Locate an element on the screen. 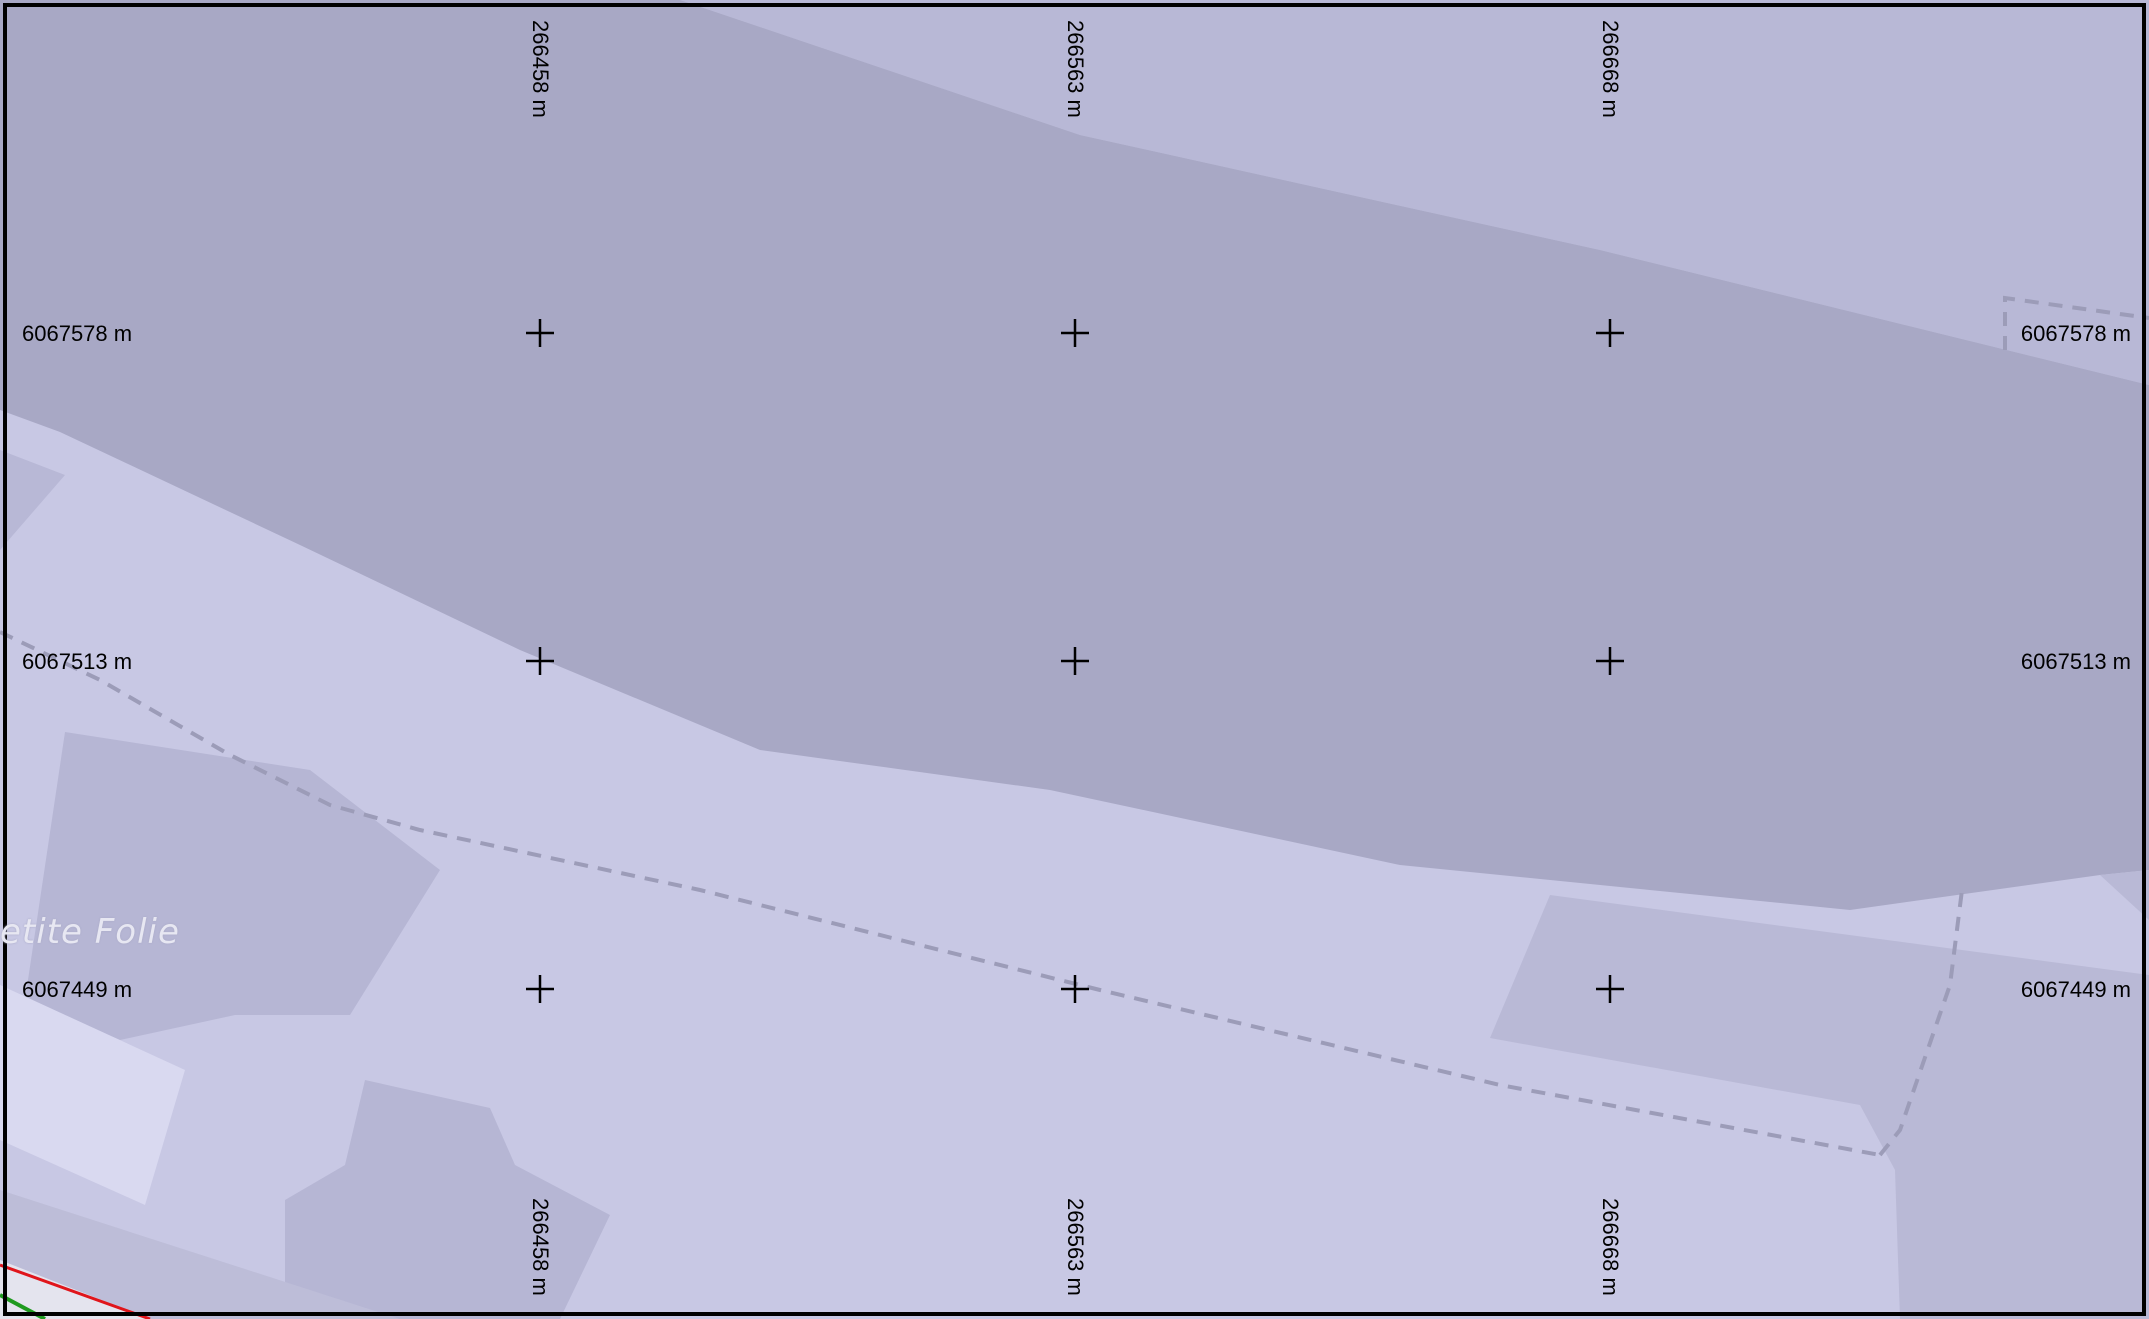 The image size is (2149, 1319). park-area-bottom is located at coordinates (447, 1199).